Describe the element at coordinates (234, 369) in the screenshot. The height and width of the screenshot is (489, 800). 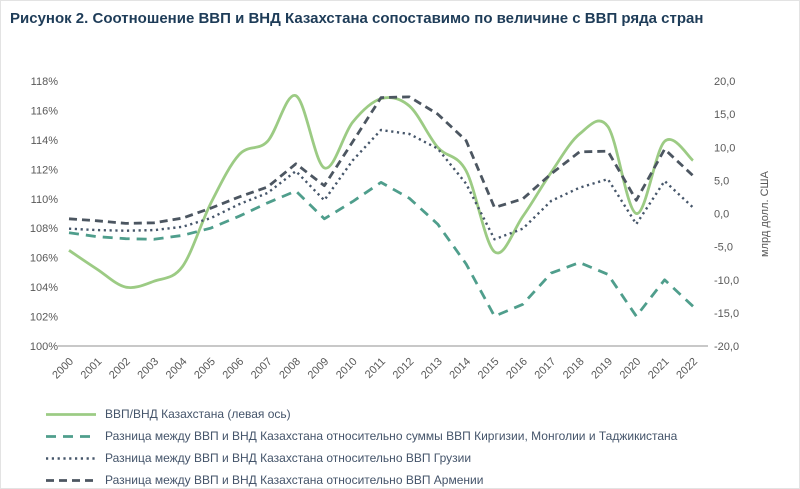
I see `svg-text: 2006` at that location.